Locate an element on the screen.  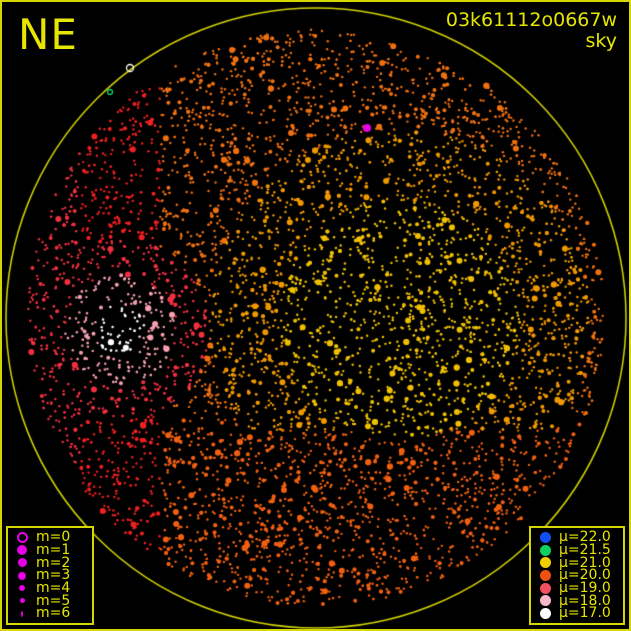
mode-label: sky is located at coordinates (601, 41).